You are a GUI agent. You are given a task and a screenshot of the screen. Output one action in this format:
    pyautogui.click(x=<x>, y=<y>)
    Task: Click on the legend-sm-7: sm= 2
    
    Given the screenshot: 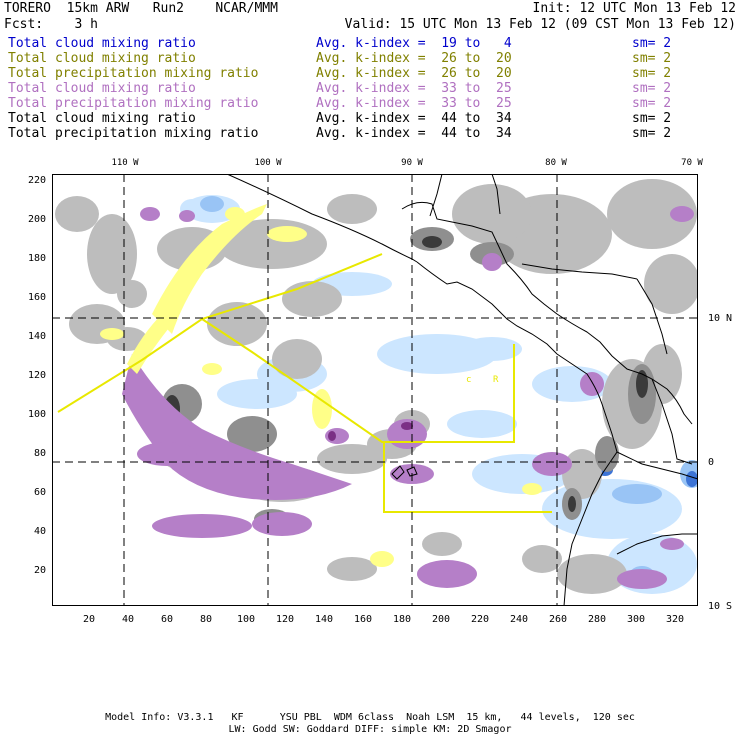 What is the action you would take?
    pyautogui.click(x=652, y=133)
    